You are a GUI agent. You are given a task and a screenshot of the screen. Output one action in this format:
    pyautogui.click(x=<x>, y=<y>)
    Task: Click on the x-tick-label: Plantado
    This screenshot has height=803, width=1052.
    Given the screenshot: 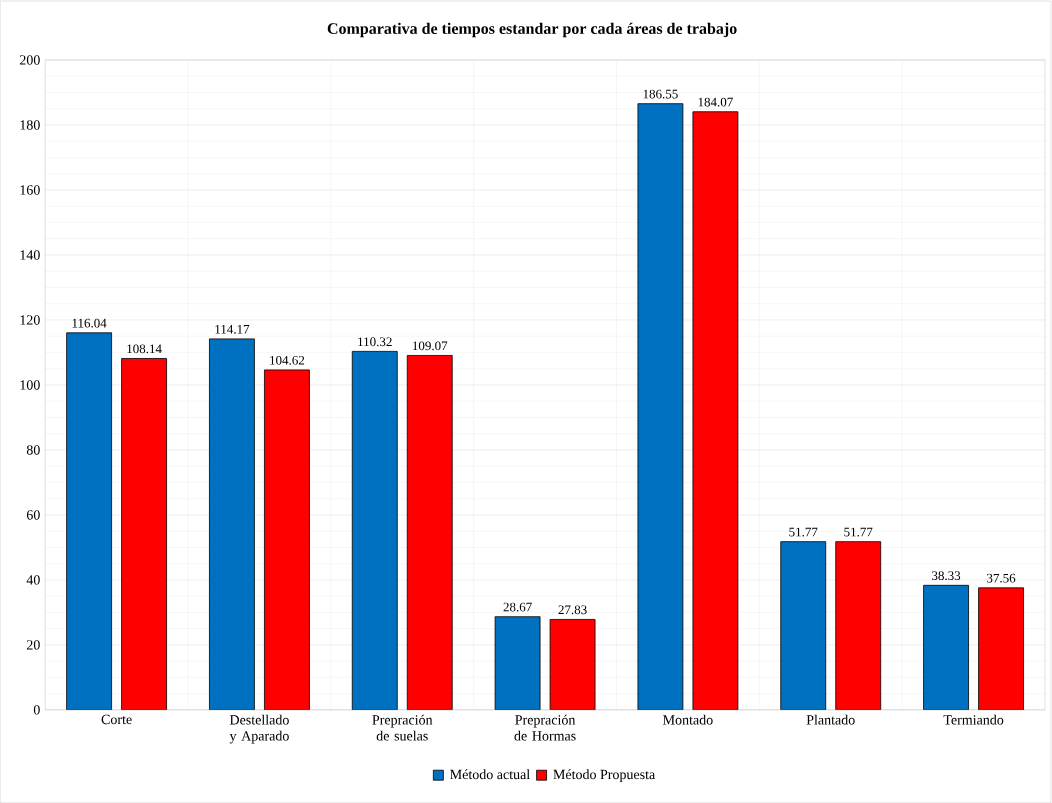 What is the action you would take?
    pyautogui.click(x=830, y=719)
    